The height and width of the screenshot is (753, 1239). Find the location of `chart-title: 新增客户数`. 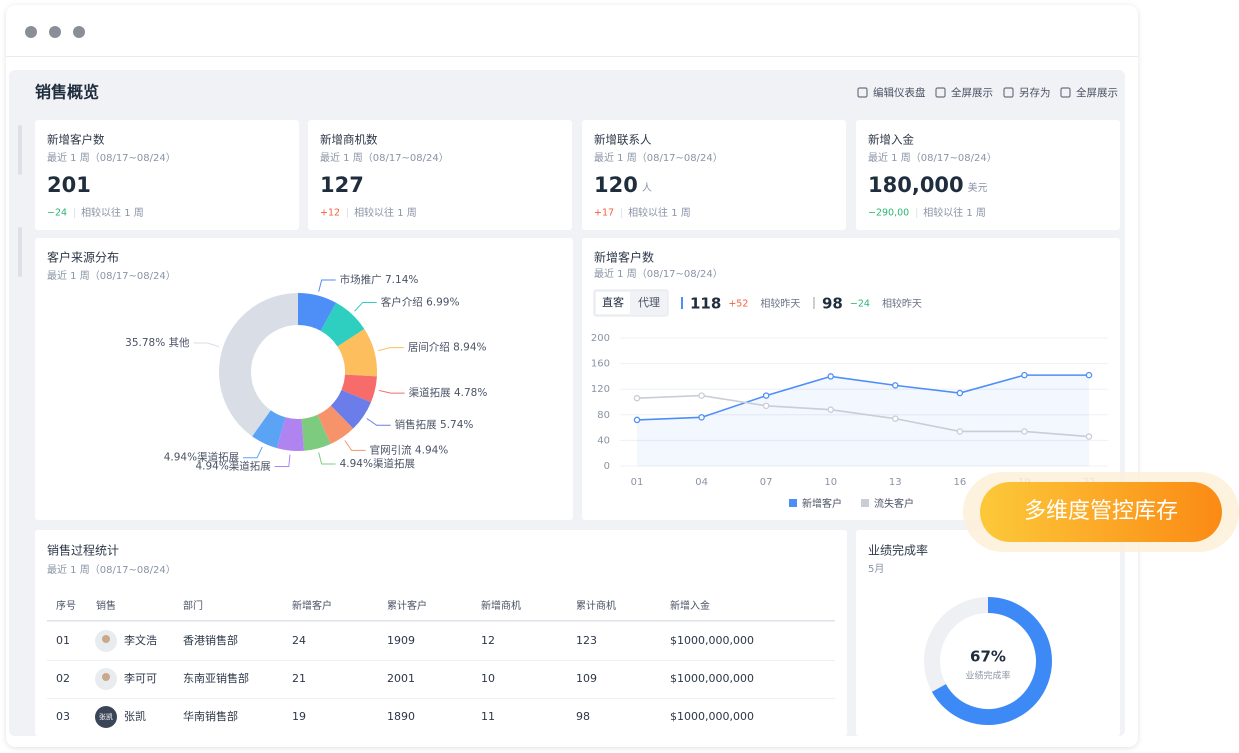

chart-title: 新增客户数 is located at coordinates (624, 257).